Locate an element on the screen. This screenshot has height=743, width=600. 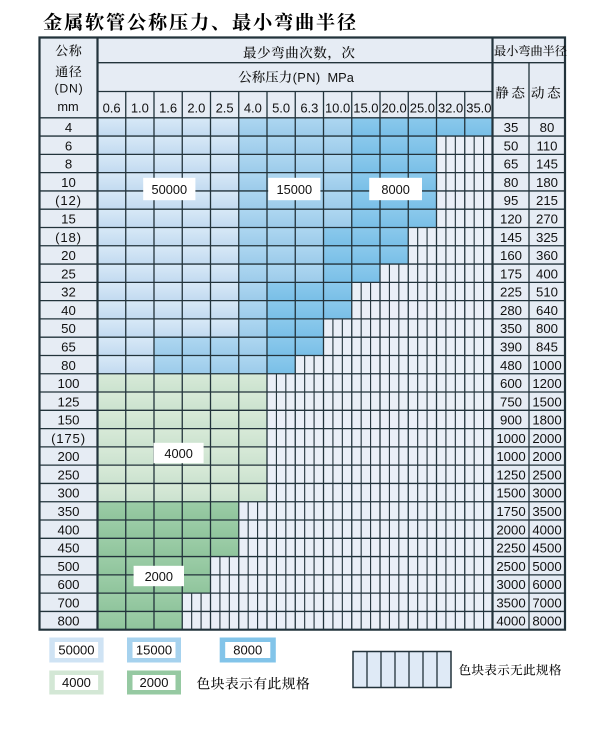
svg-text: 145 is located at coordinates (511, 237).